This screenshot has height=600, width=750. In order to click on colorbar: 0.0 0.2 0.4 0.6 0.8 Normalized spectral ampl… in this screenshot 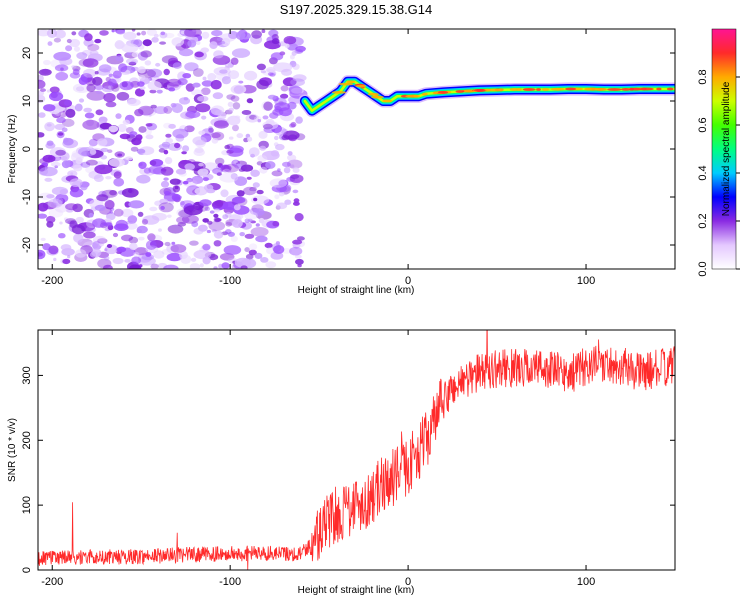, I will do `click(718, 152)`.